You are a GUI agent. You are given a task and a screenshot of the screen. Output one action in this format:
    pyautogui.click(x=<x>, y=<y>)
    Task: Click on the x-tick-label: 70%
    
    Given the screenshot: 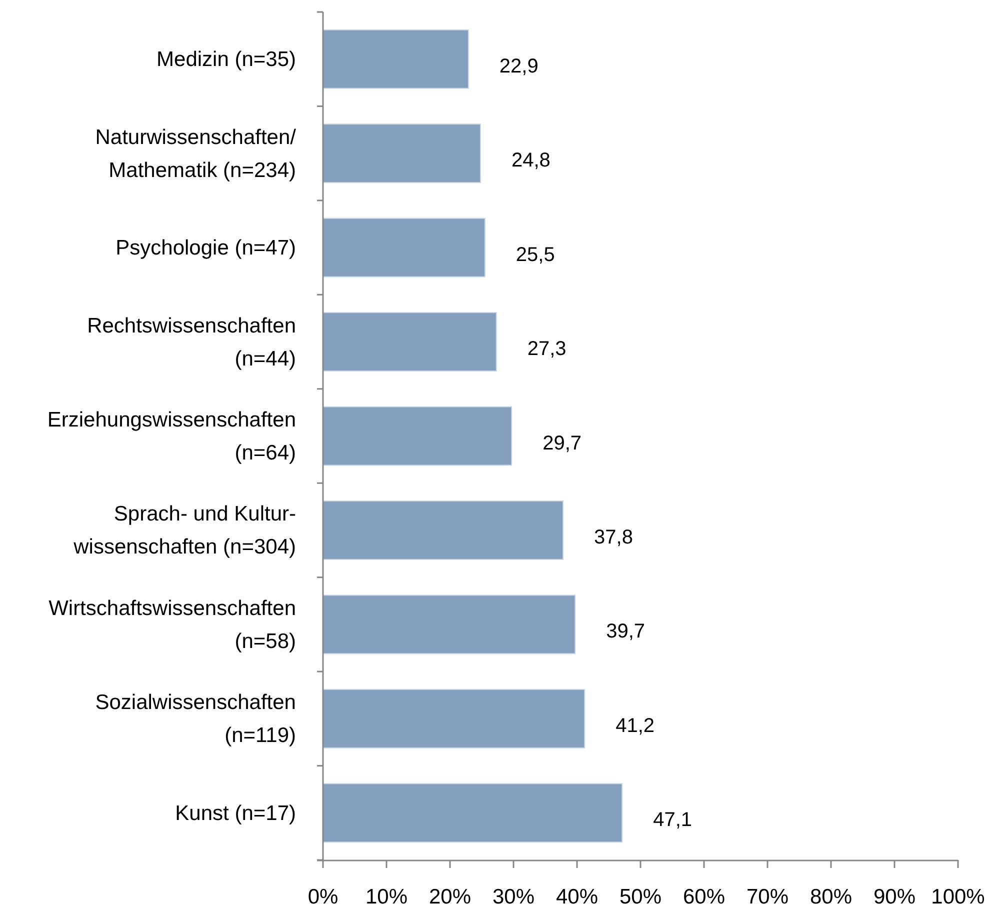 What is the action you would take?
    pyautogui.click(x=767, y=897)
    